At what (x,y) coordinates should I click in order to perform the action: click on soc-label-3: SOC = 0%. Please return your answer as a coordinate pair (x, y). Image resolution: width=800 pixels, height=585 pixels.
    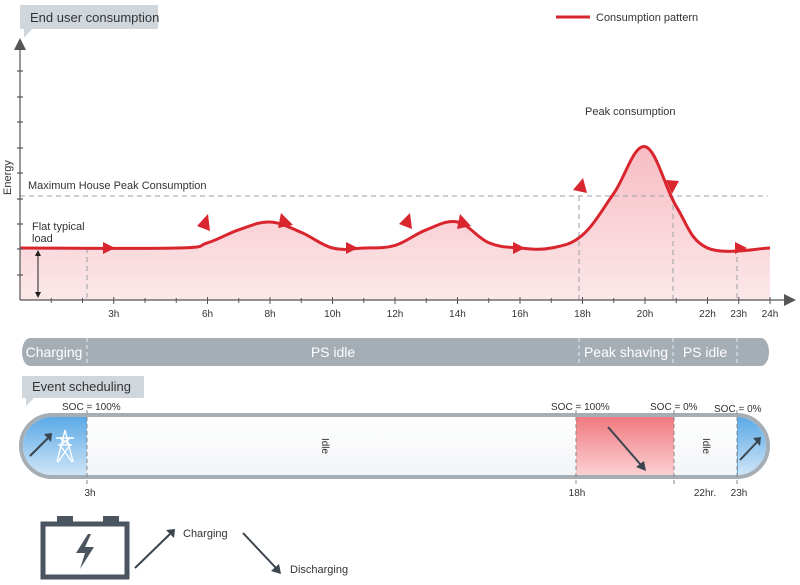
    Looking at the image, I should click on (674, 407).